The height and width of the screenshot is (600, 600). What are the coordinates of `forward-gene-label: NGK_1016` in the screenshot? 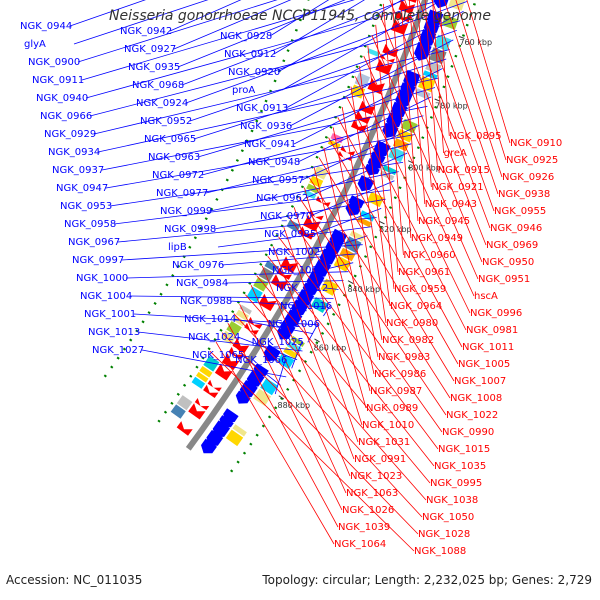 It's located at (306, 306).